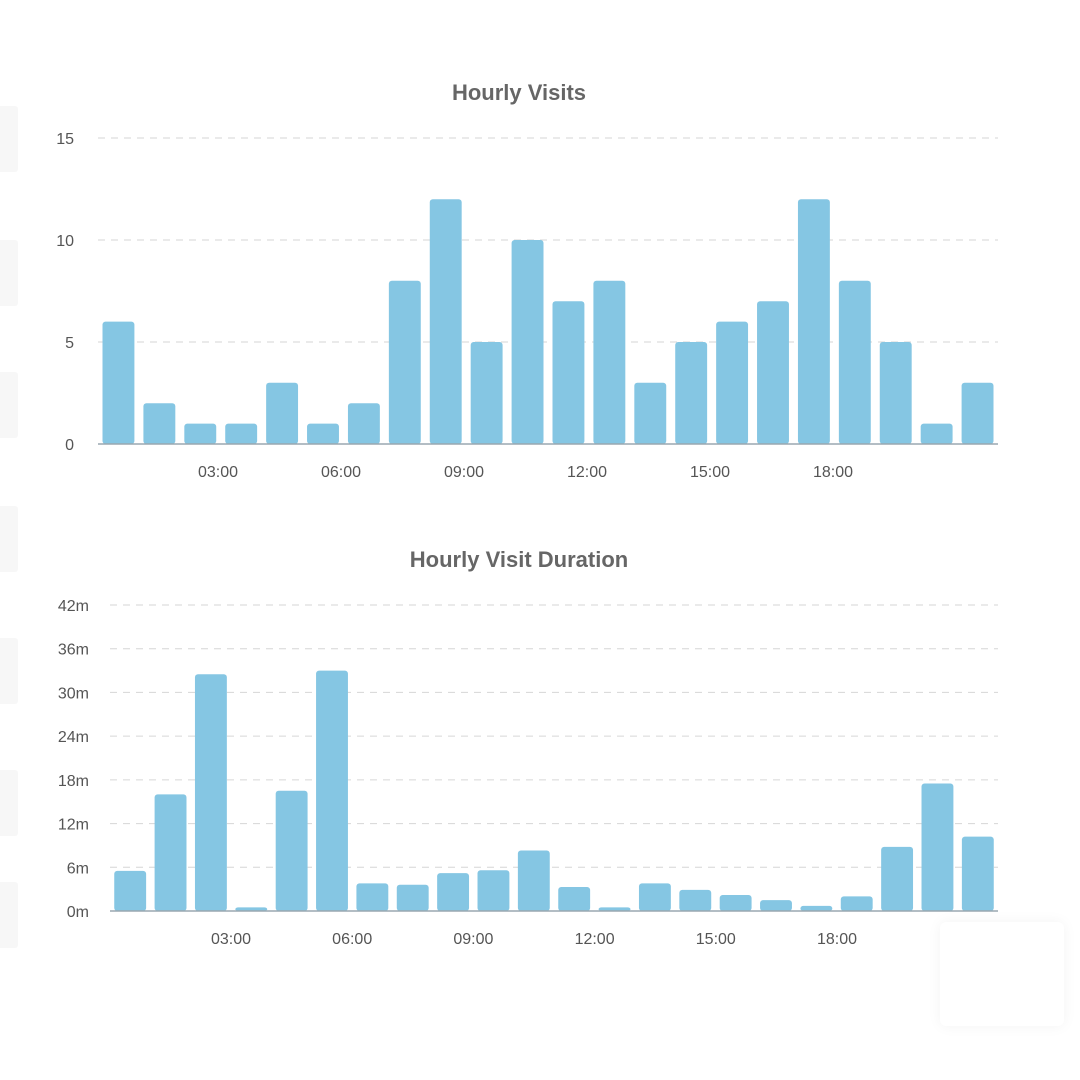  What do you see at coordinates (519, 559) in the screenshot?
I see `chart-title: Hourly Visit Duration` at bounding box center [519, 559].